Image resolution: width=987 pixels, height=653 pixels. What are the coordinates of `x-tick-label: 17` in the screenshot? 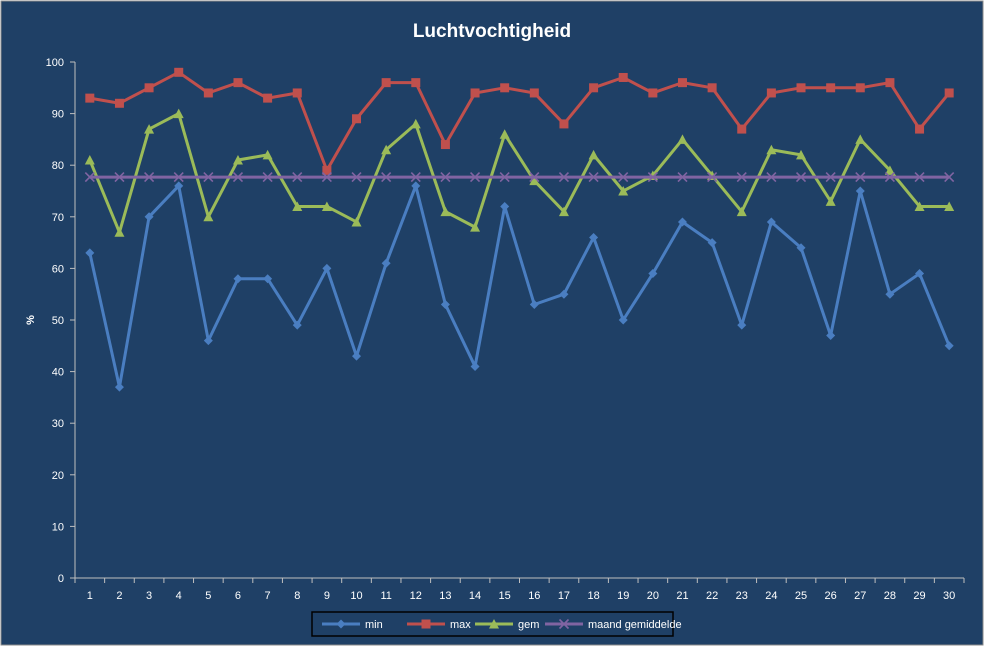 It's located at (564, 596).